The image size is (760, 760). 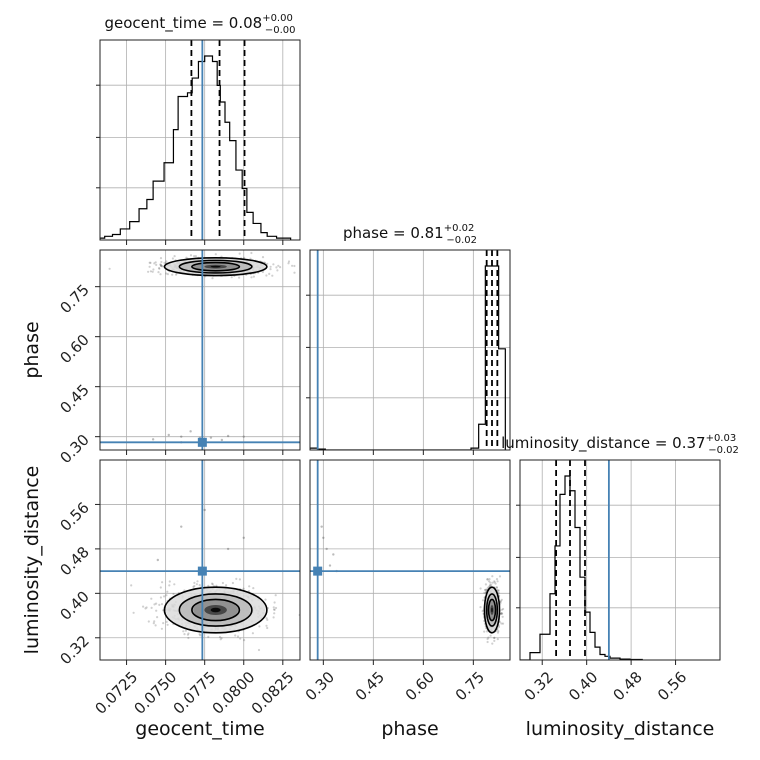 I want to click on xtick-label-luminosity_distance-1: 0.40, so click(x=583, y=686).